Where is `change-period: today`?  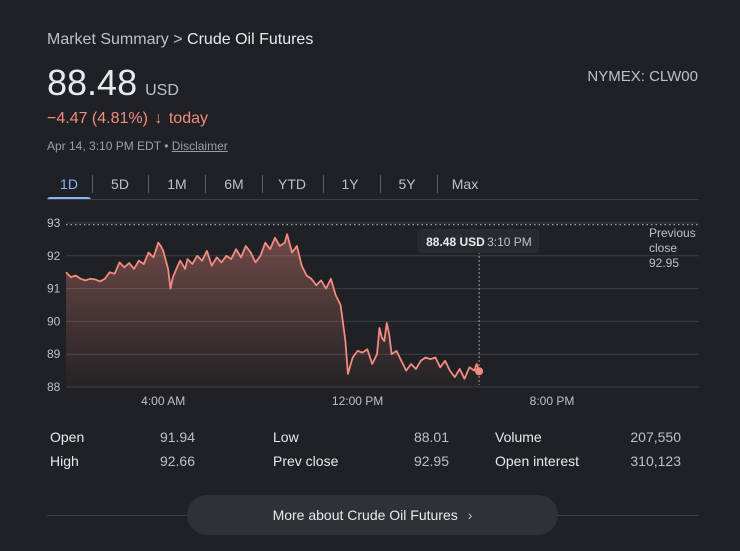 change-period: today is located at coordinates (188, 118).